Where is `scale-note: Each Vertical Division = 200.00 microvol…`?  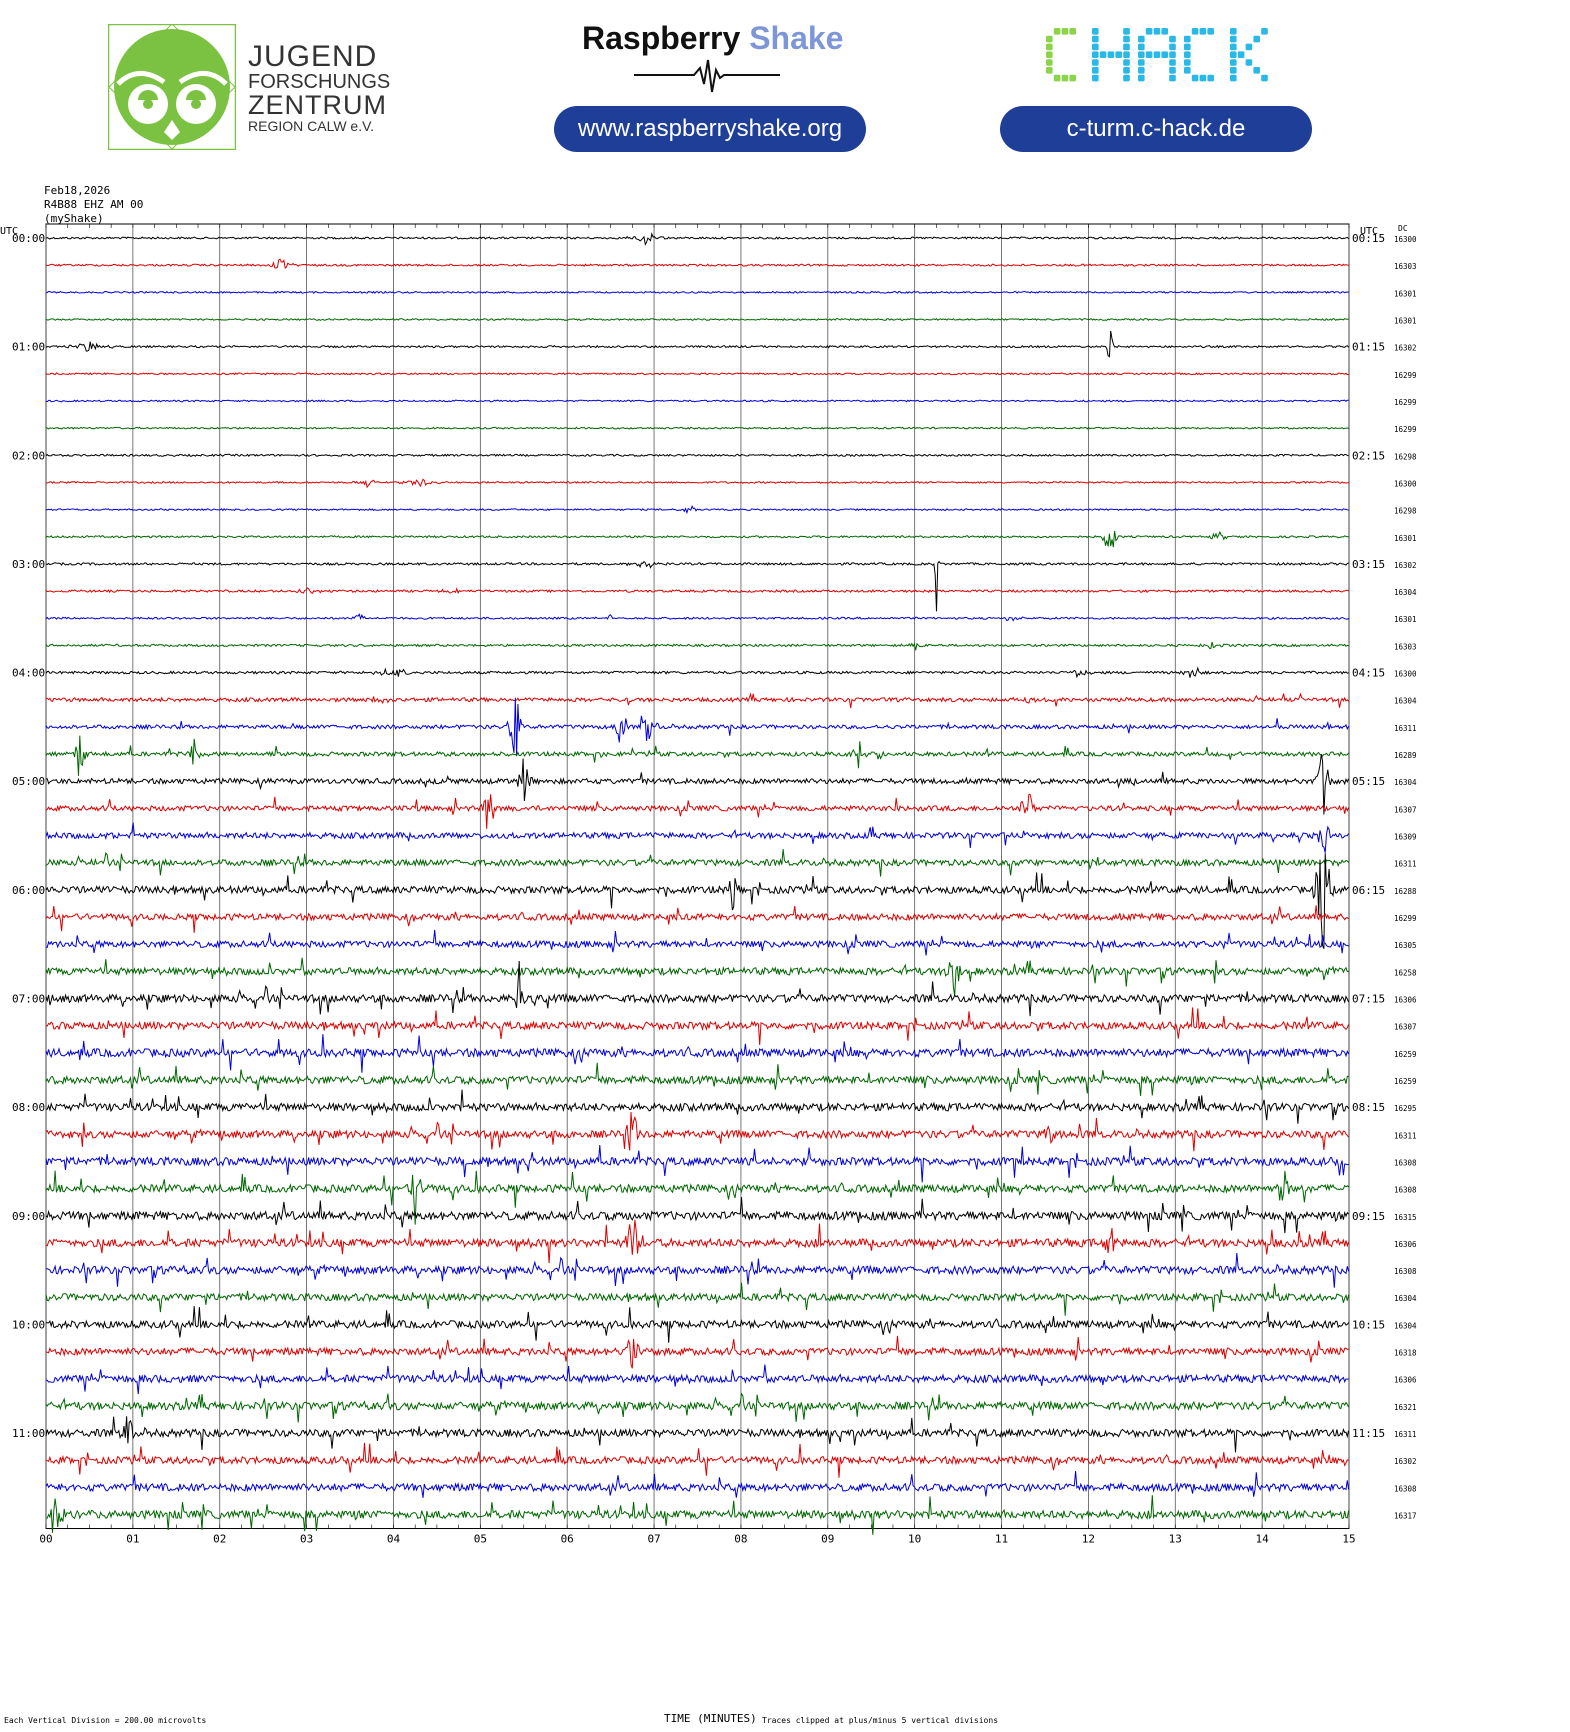 scale-note: Each Vertical Division = 200.00 microvol… is located at coordinates (105, 1720).